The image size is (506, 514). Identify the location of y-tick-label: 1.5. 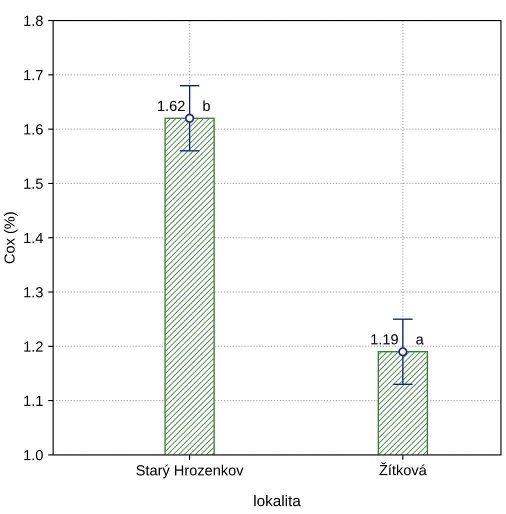
(33, 183).